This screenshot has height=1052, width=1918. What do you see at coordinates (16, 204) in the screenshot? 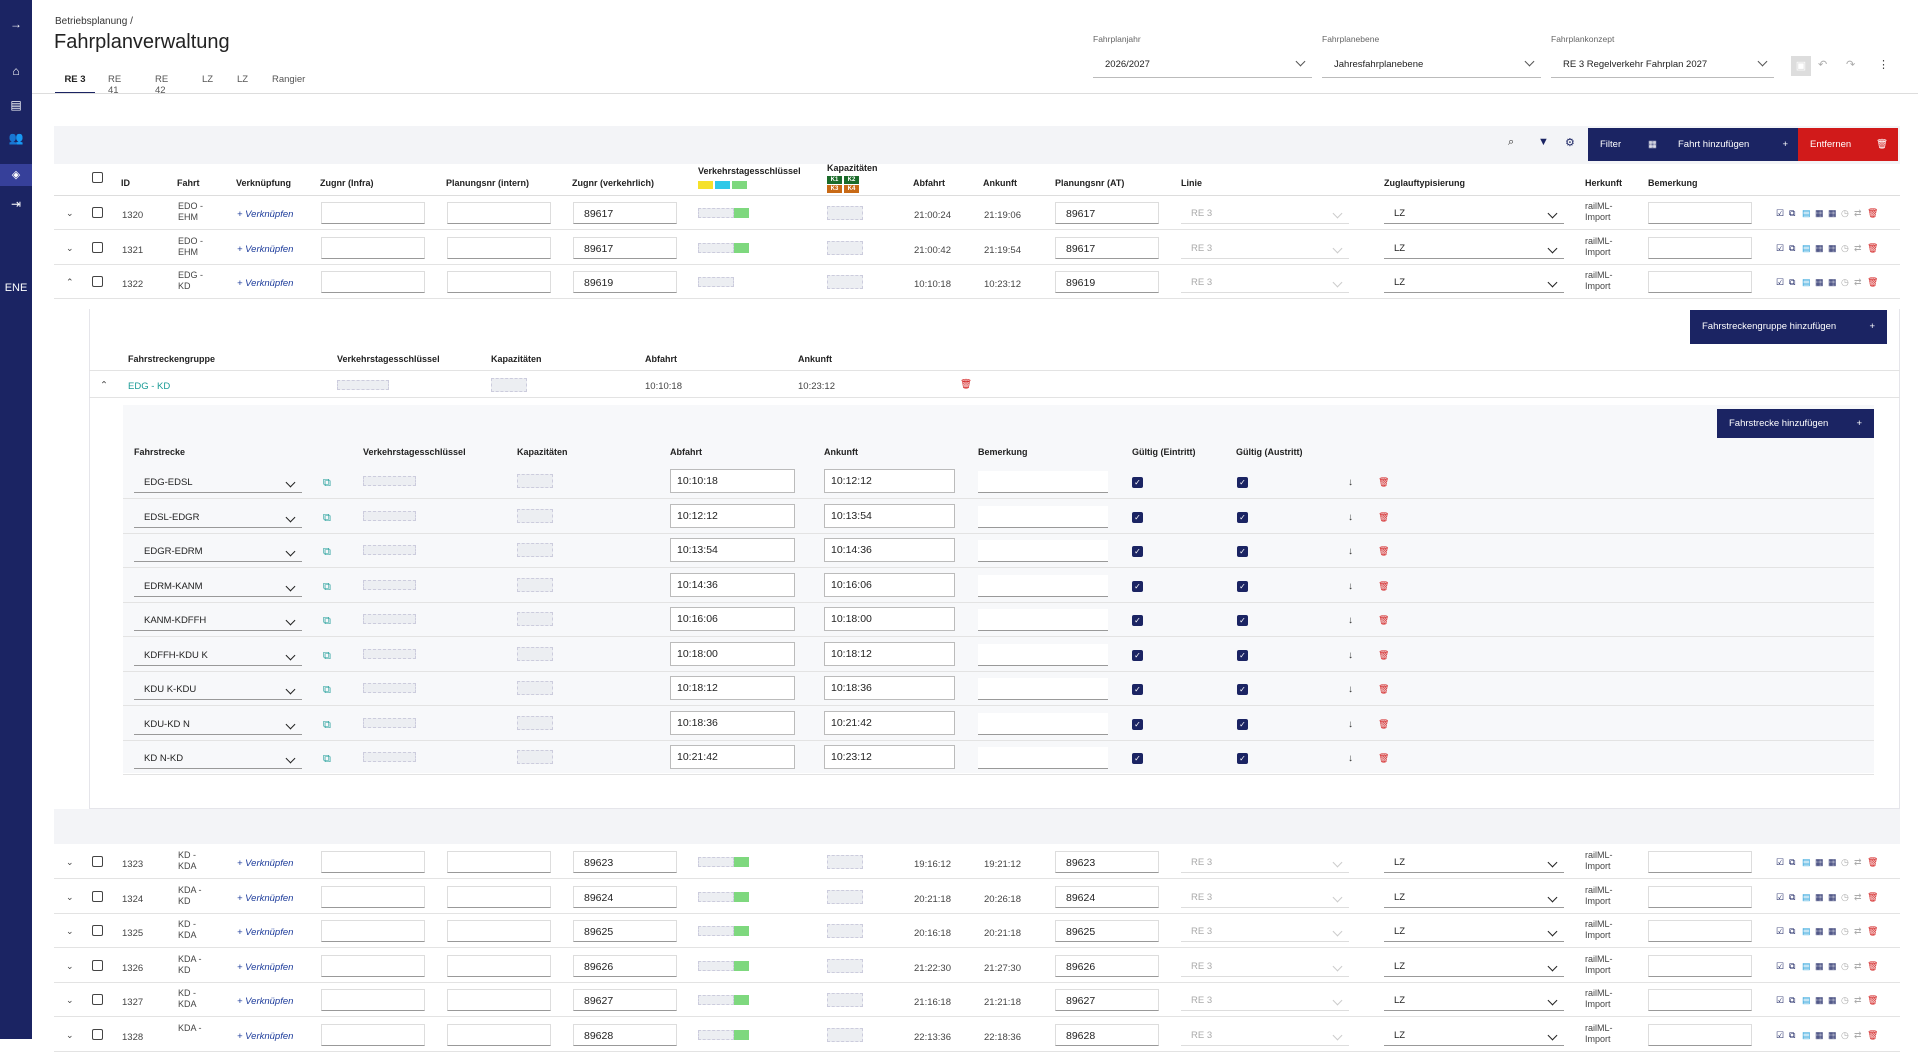
I see `logout-icon: ⇥` at bounding box center [16, 204].